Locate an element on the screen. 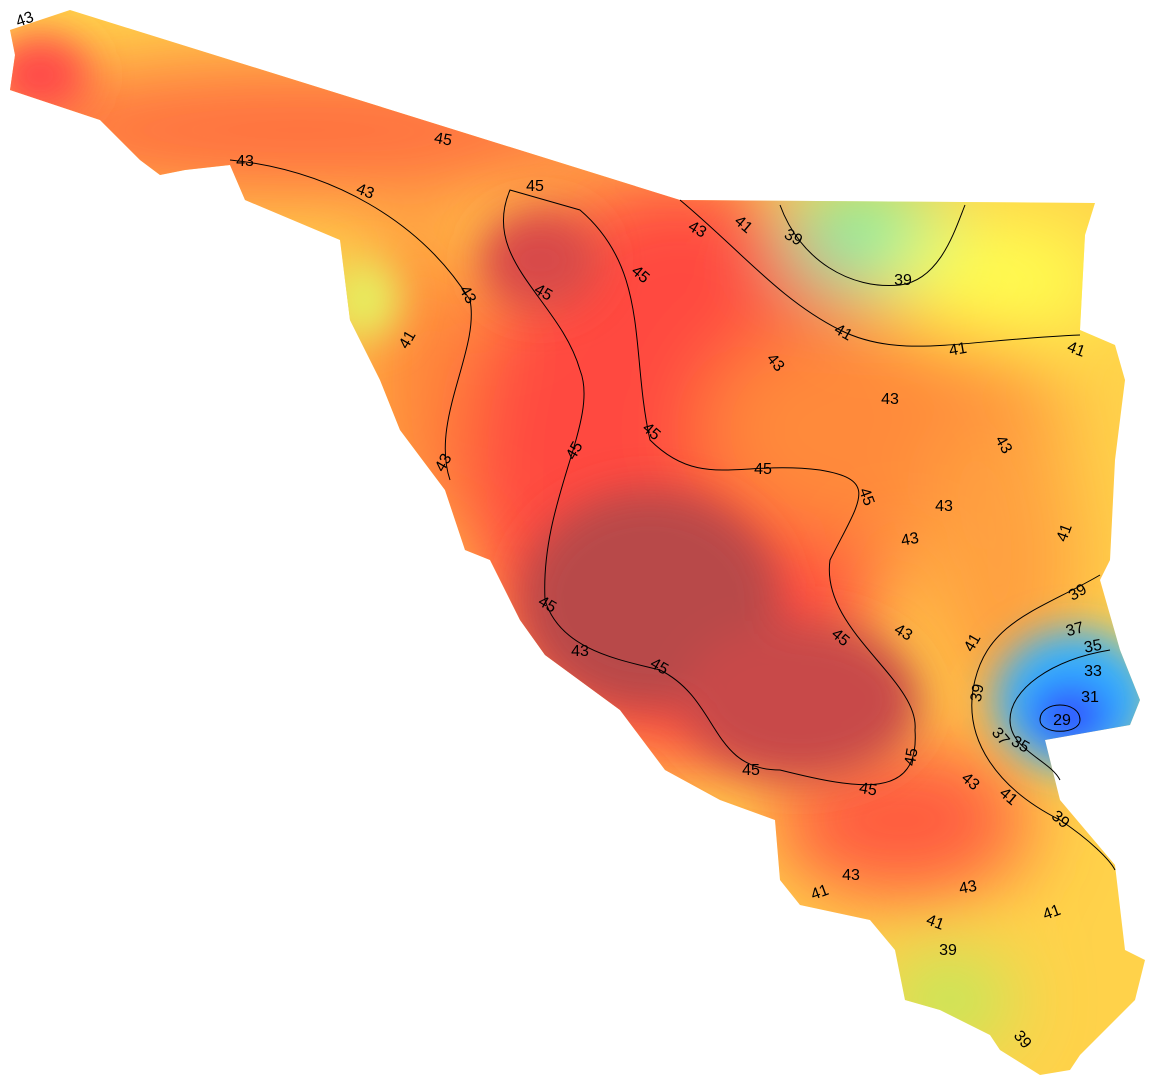 The image size is (1150, 1080). contour-label: 29 is located at coordinates (1062, 720).